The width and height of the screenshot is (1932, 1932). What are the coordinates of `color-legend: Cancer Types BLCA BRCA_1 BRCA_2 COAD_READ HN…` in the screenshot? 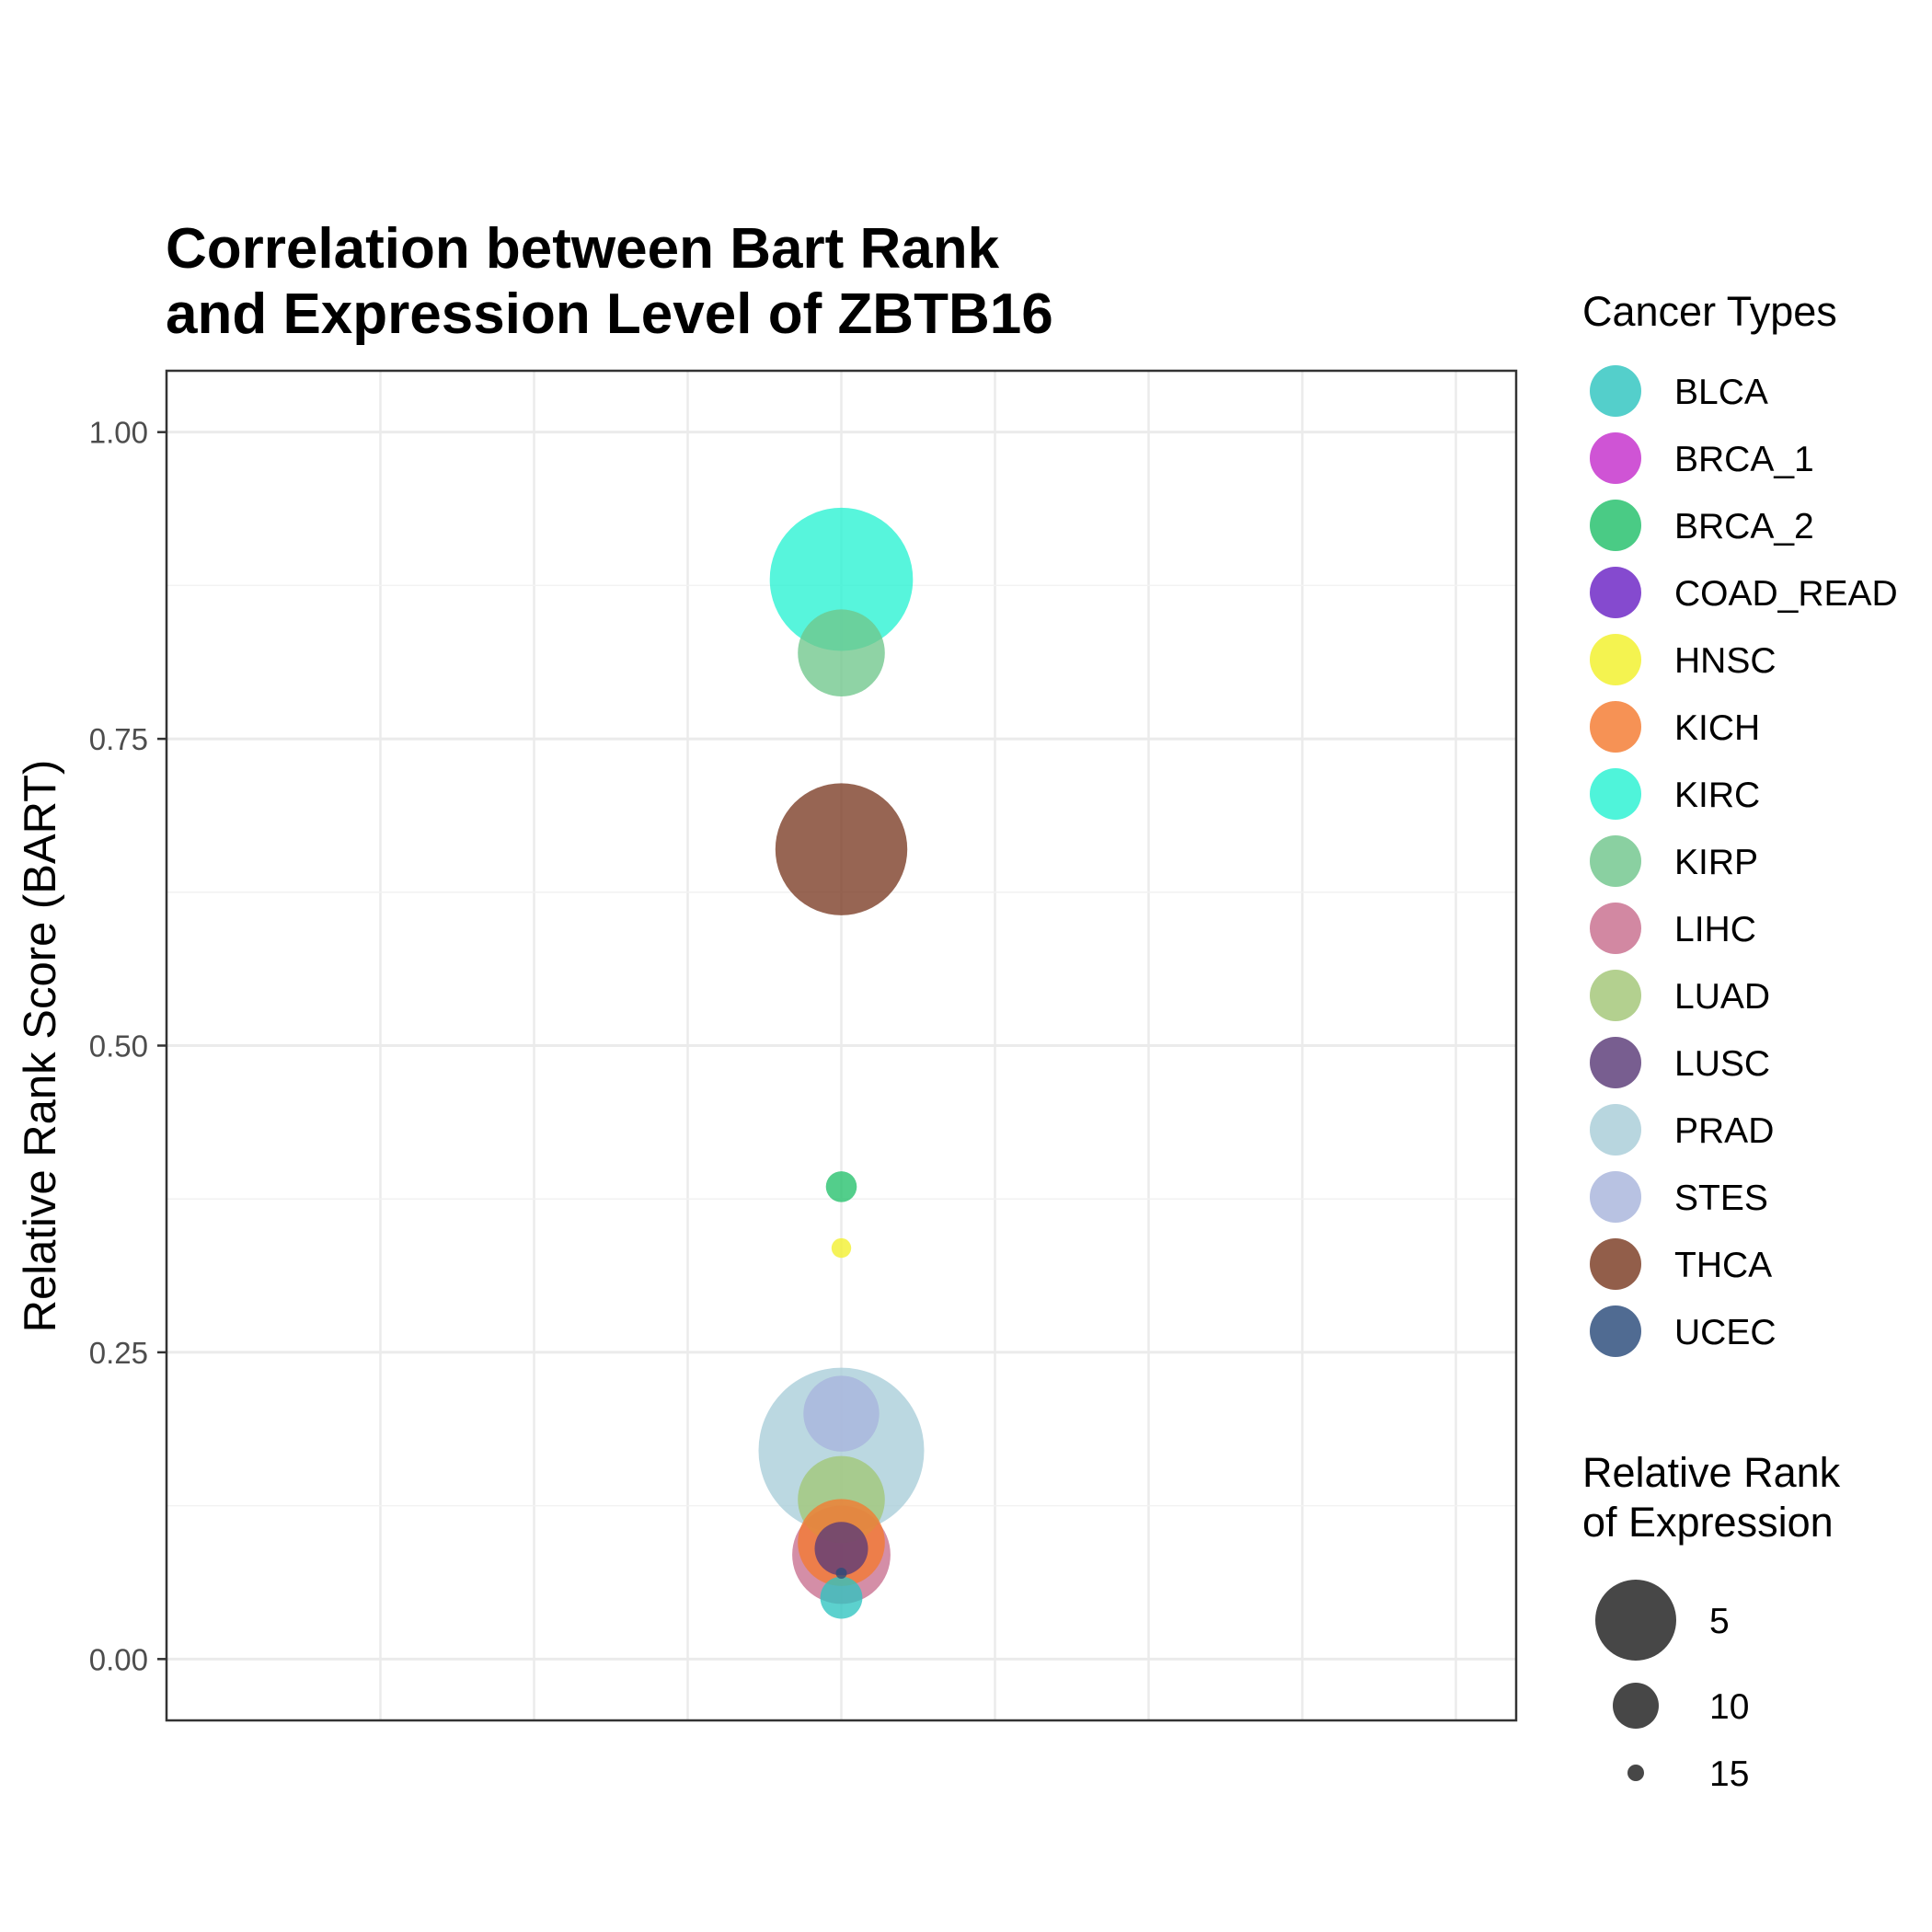 It's located at (1740, 822).